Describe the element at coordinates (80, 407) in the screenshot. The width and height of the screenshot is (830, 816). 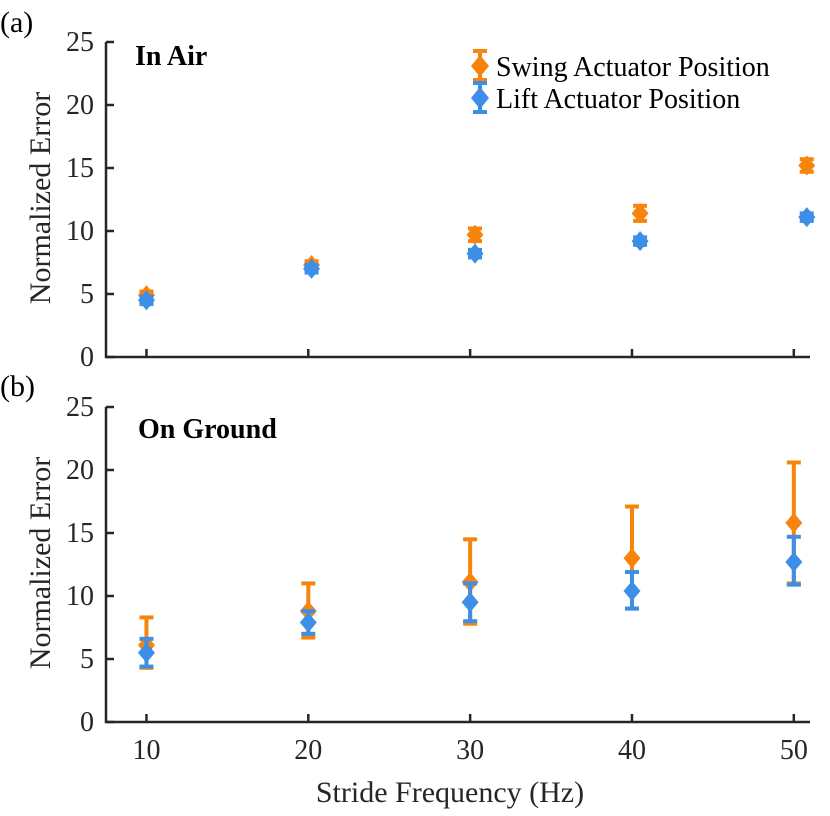
I see `panel-b-y-tick-label-25: 25` at that location.